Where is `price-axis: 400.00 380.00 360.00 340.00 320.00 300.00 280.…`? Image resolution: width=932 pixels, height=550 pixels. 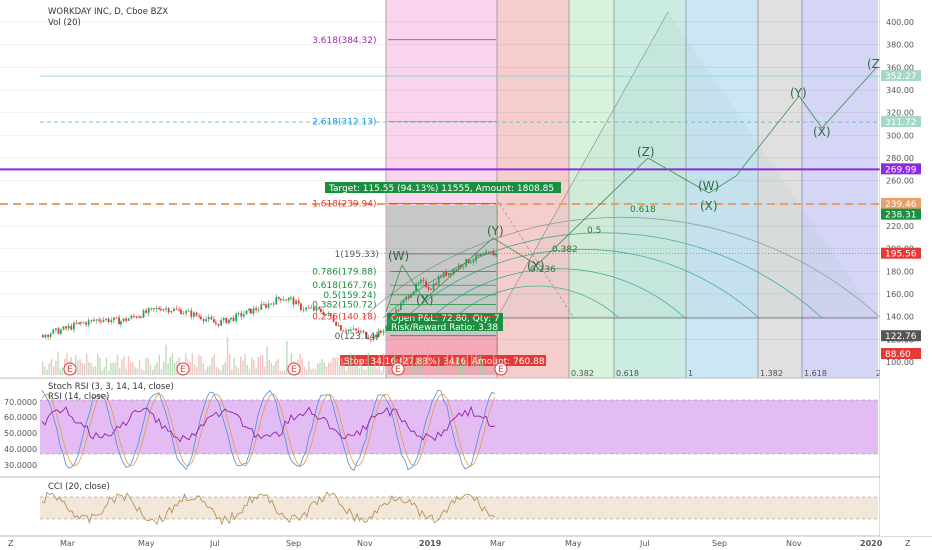 price-axis: 400.00 380.00 360.00 340.00 320.00 300.00 280.… is located at coordinates (906, 268).